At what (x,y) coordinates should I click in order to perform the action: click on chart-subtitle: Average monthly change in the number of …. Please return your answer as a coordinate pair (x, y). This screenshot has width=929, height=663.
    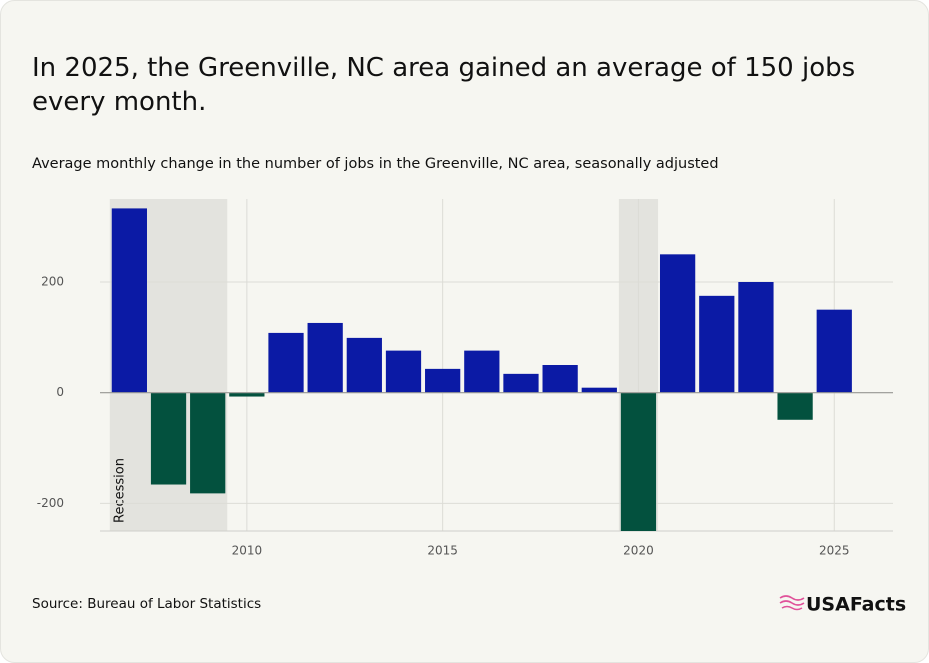
    Looking at the image, I should click on (375, 164).